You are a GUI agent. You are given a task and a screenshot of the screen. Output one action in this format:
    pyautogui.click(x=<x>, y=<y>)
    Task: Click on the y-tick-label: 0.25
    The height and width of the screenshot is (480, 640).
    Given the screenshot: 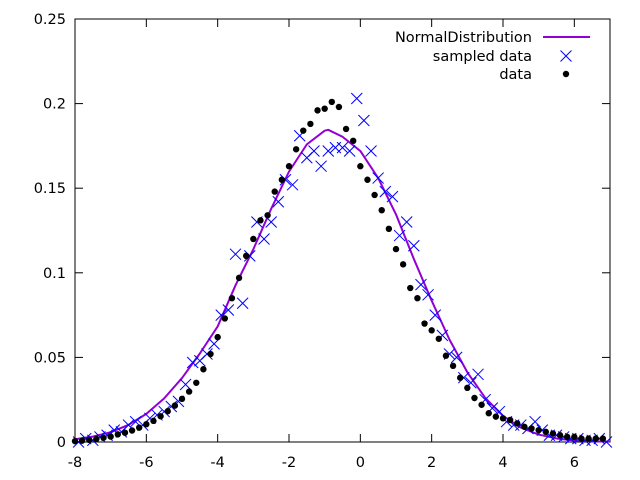 What is the action you would take?
    pyautogui.click(x=50, y=20)
    